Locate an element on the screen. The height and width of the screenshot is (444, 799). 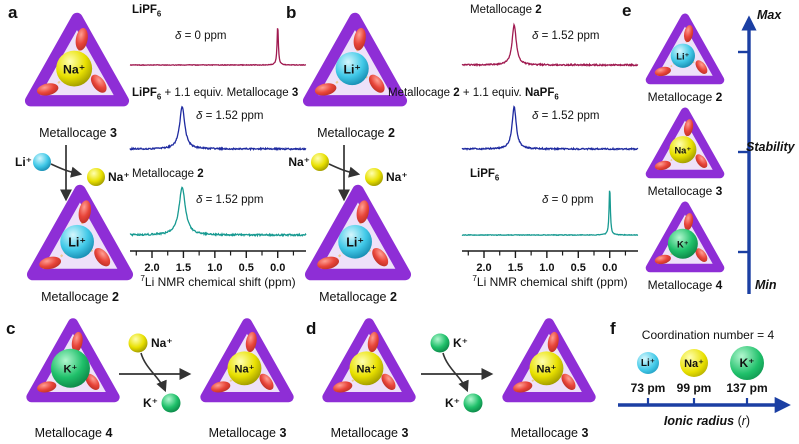
stability-mid-label: Stability is located at coordinates (770, 147).